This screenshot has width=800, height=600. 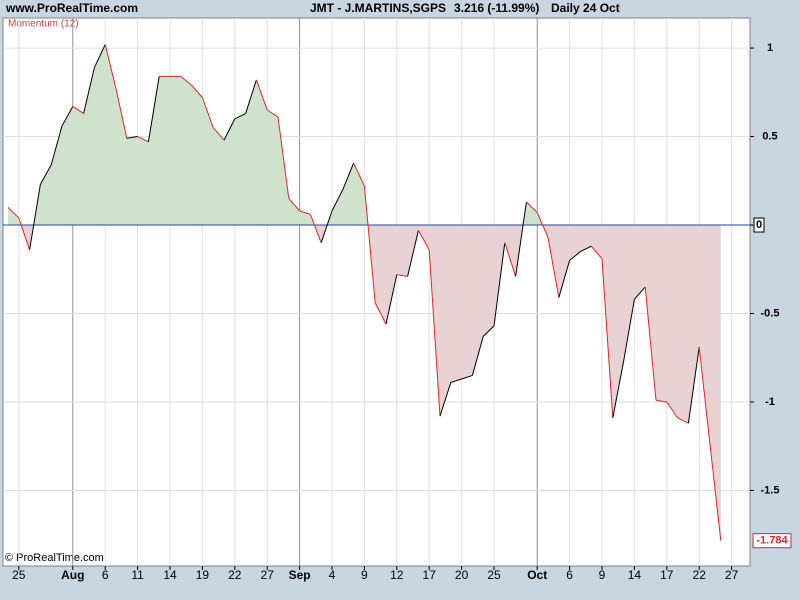 What do you see at coordinates (585, 8) in the screenshot?
I see `period: Daily 24 Oct` at bounding box center [585, 8].